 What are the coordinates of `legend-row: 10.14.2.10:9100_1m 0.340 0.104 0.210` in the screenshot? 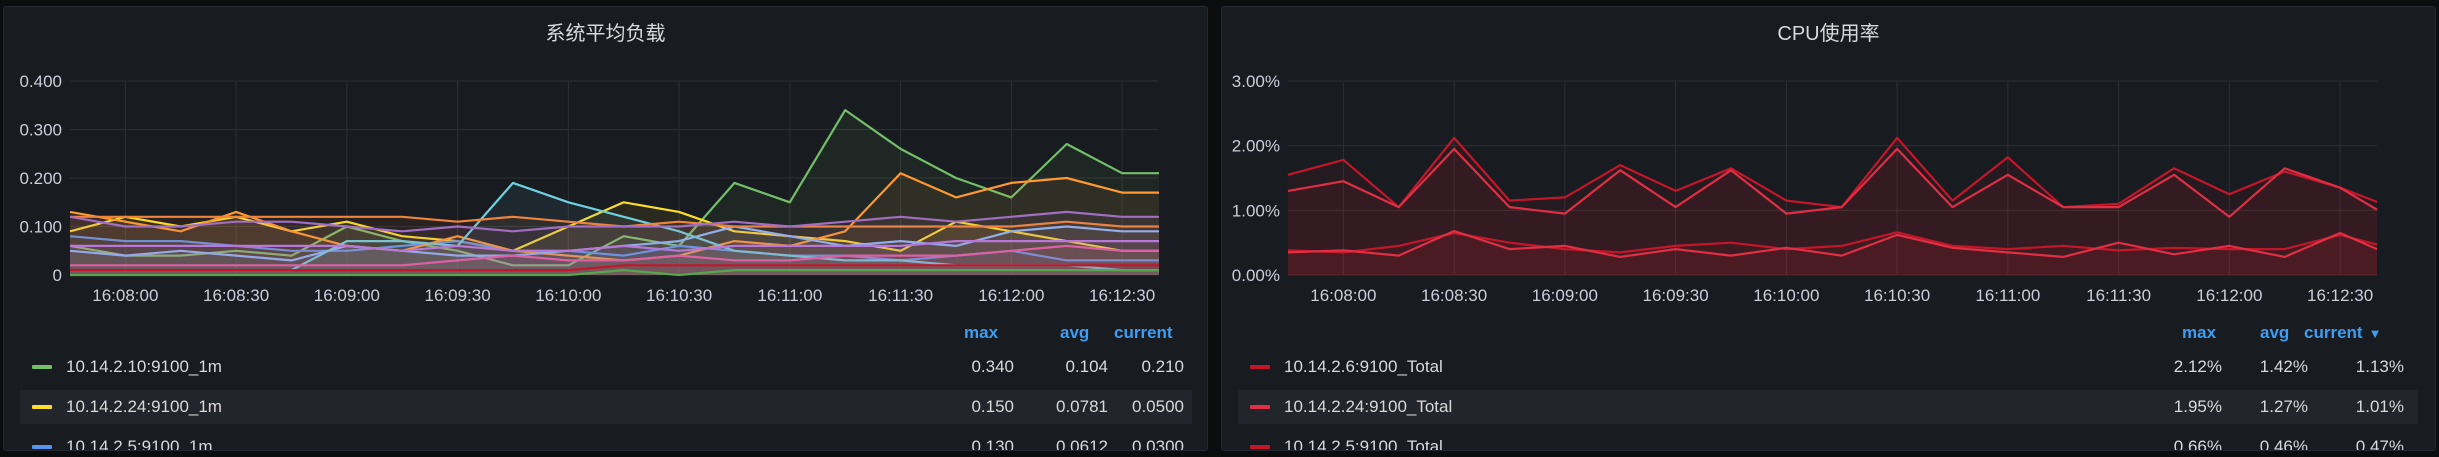 It's located at (606, 367).